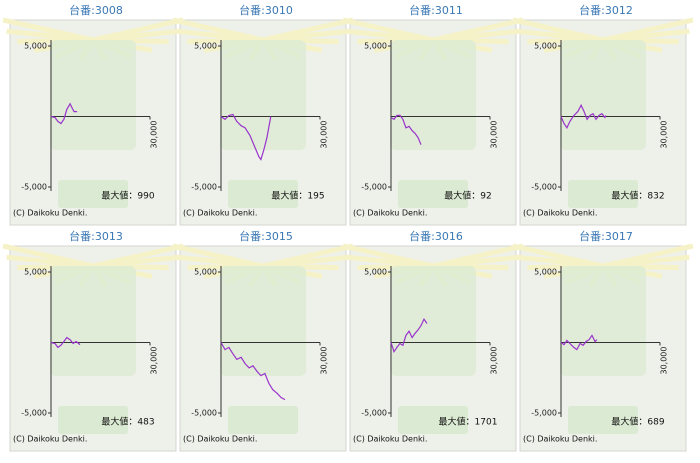  What do you see at coordinates (297, 196) in the screenshot?
I see `max-value-label: 最大値：195` at bounding box center [297, 196].